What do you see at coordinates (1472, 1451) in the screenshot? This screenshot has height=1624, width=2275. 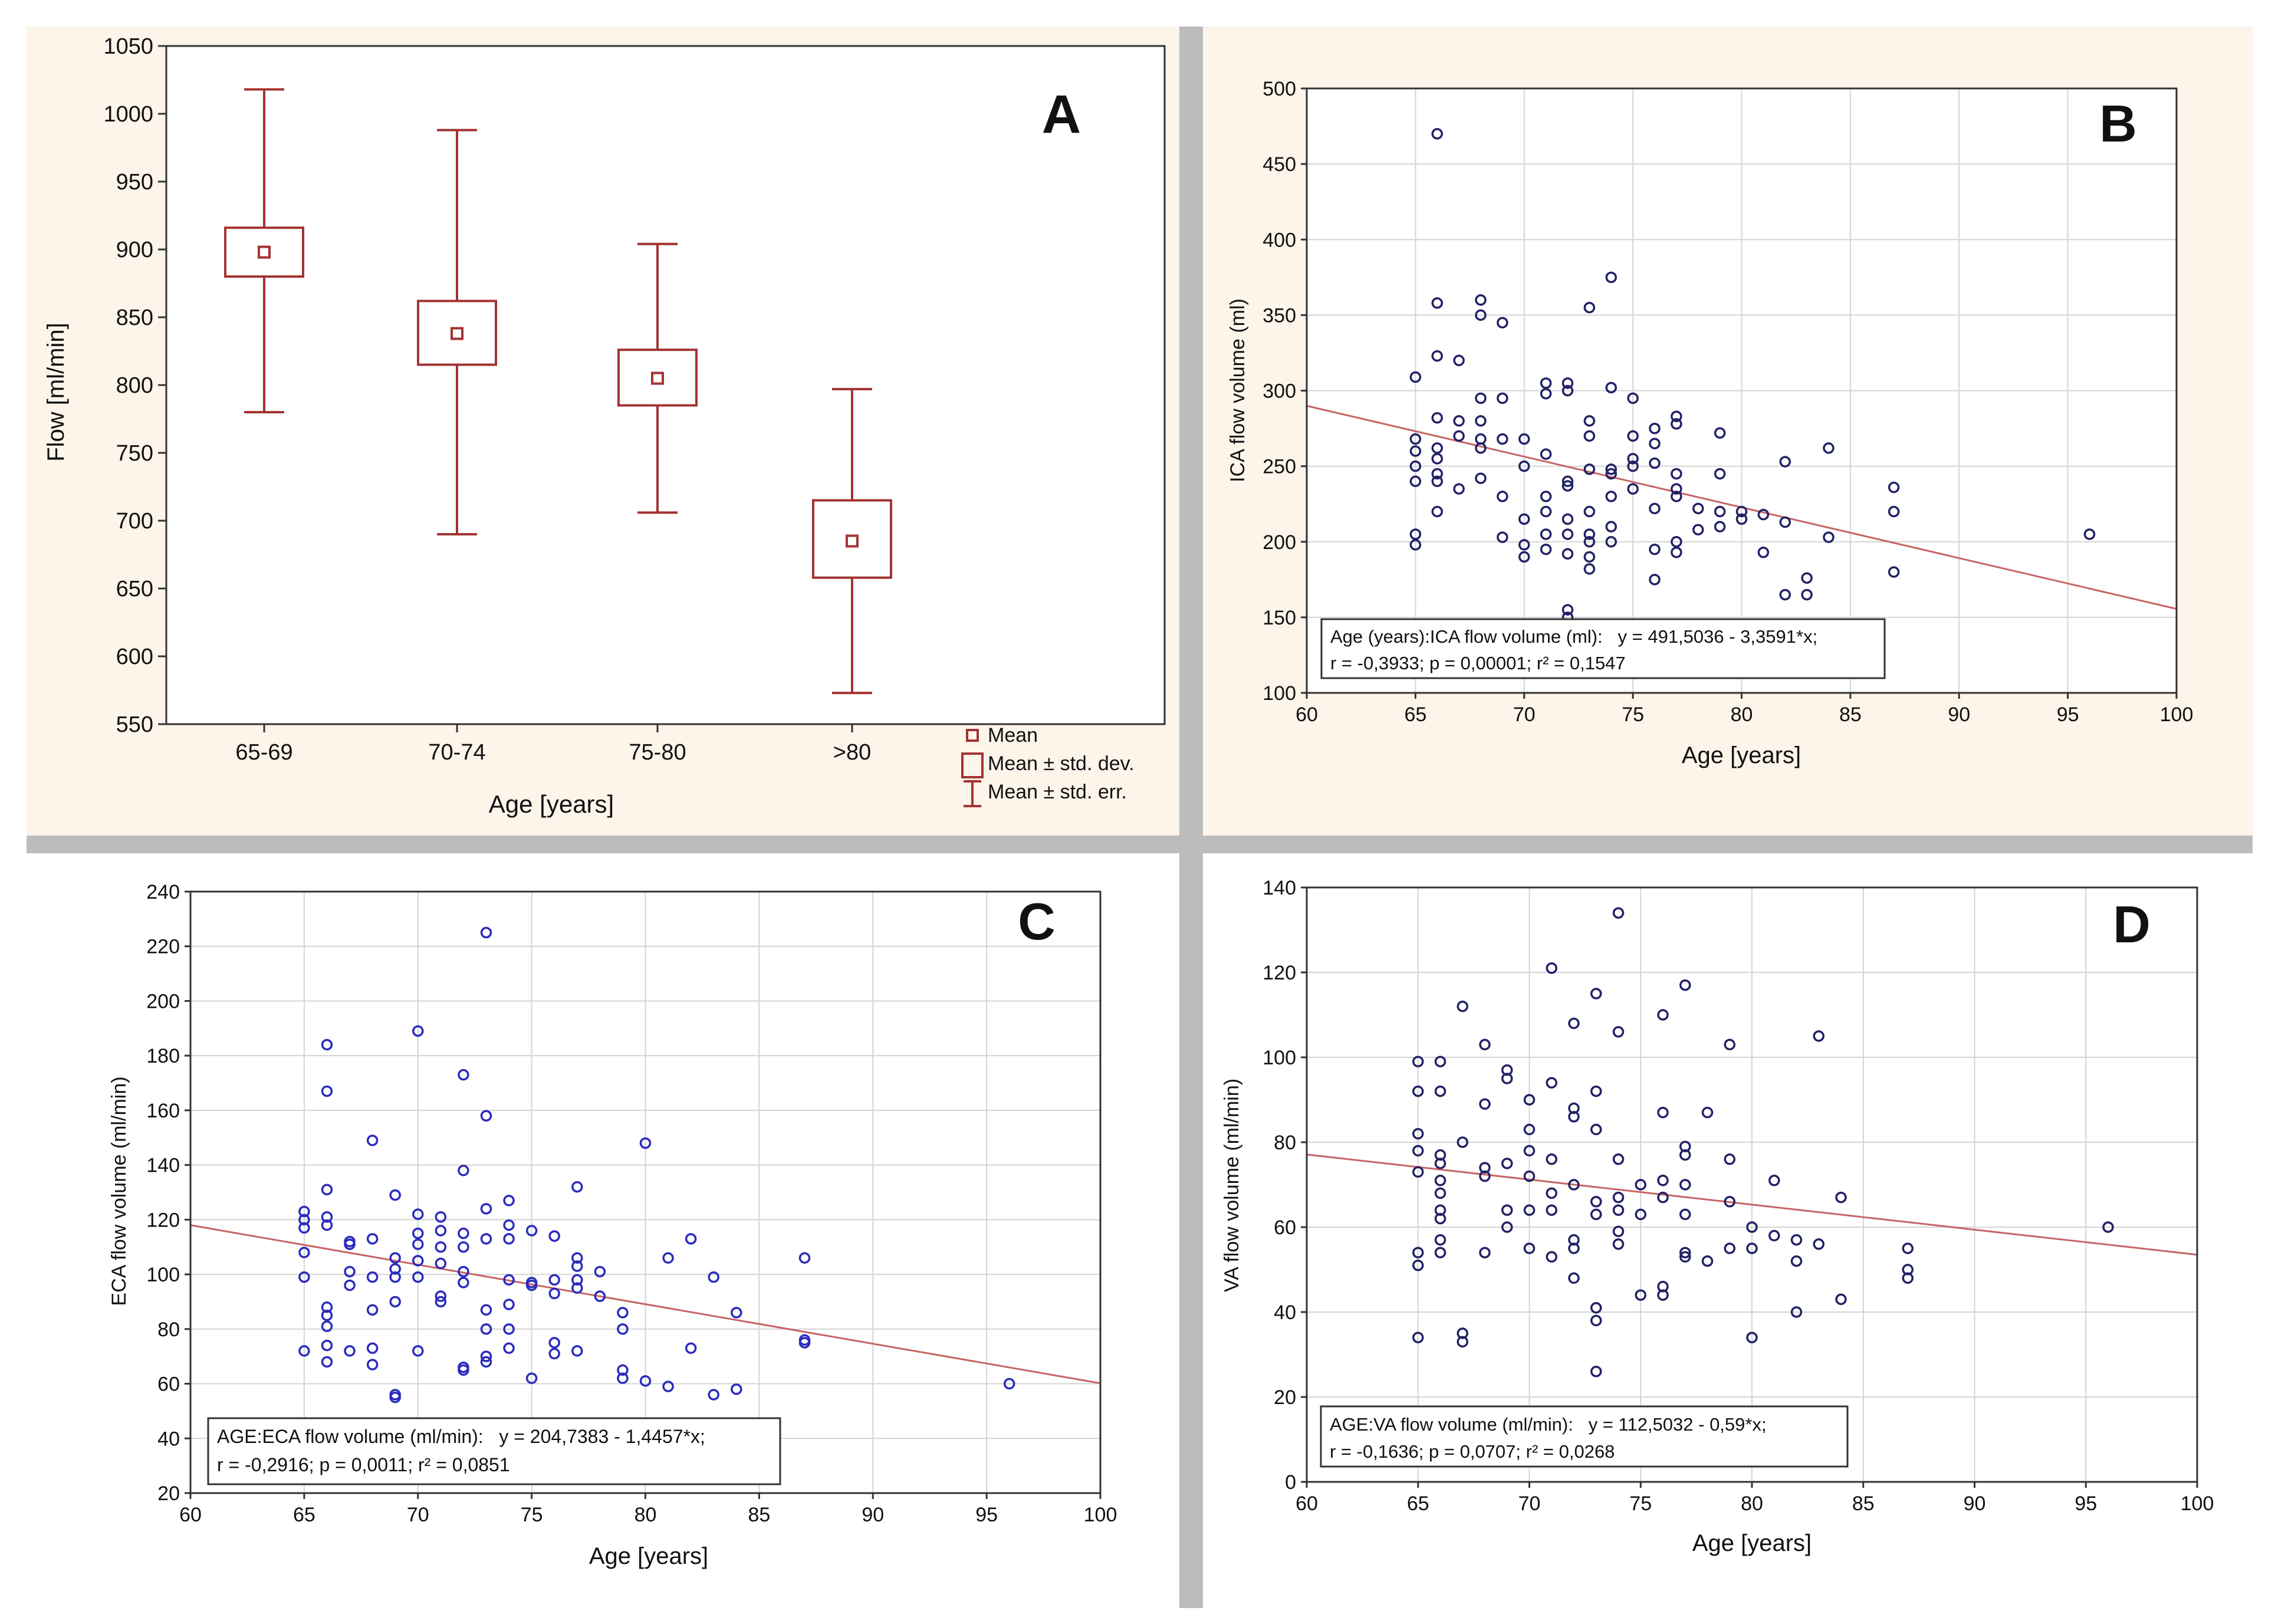 I see `panel-d-stats-line2: r = -0,1636; p = 0,0707; r² = 0,0268` at bounding box center [1472, 1451].